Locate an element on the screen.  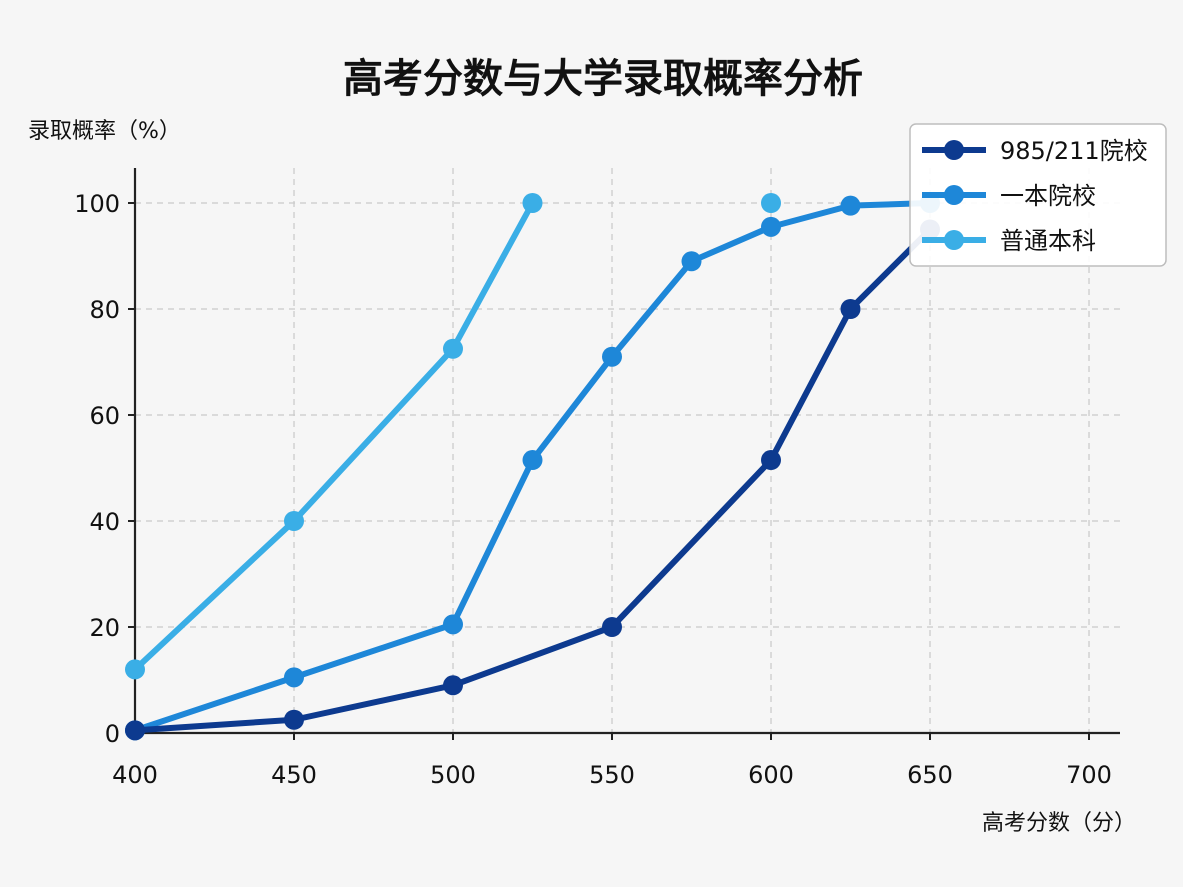
x-tick-label: 400 is located at coordinates (135, 775).